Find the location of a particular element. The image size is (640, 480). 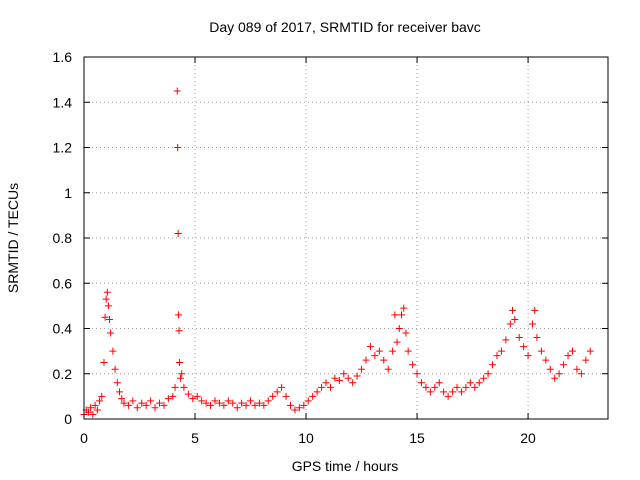

y-tick-label: 1 is located at coordinates (68, 193).